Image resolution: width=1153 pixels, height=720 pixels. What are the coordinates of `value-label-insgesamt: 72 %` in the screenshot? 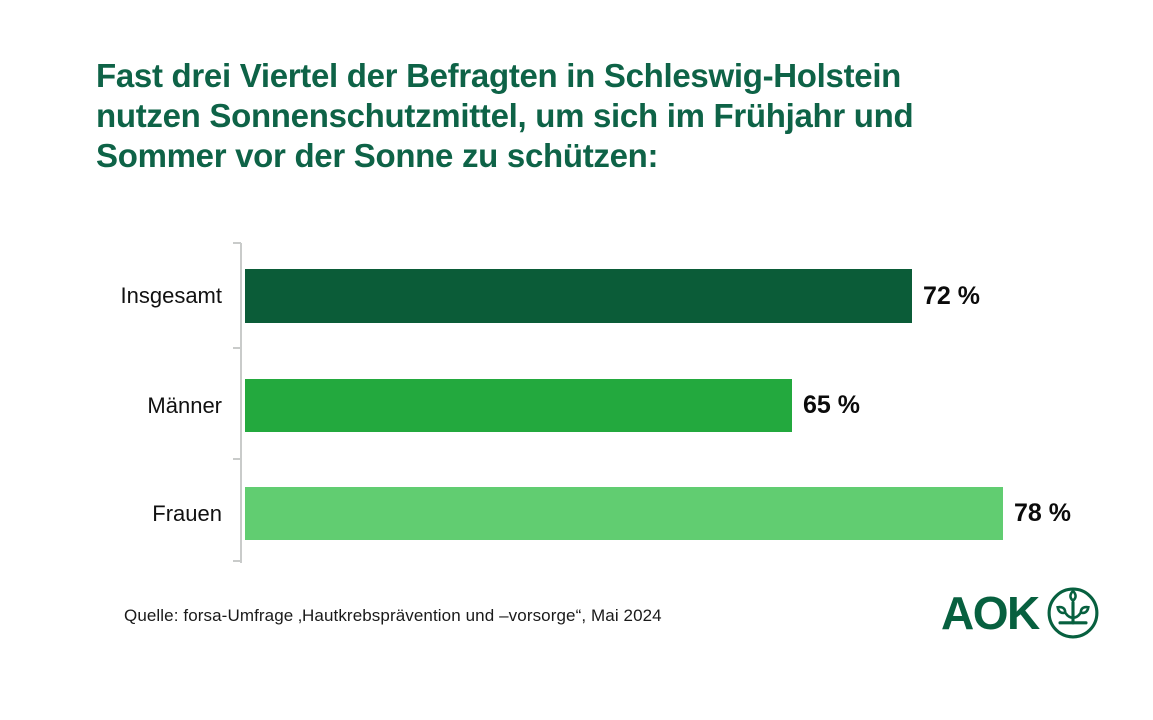 It's located at (951, 295).